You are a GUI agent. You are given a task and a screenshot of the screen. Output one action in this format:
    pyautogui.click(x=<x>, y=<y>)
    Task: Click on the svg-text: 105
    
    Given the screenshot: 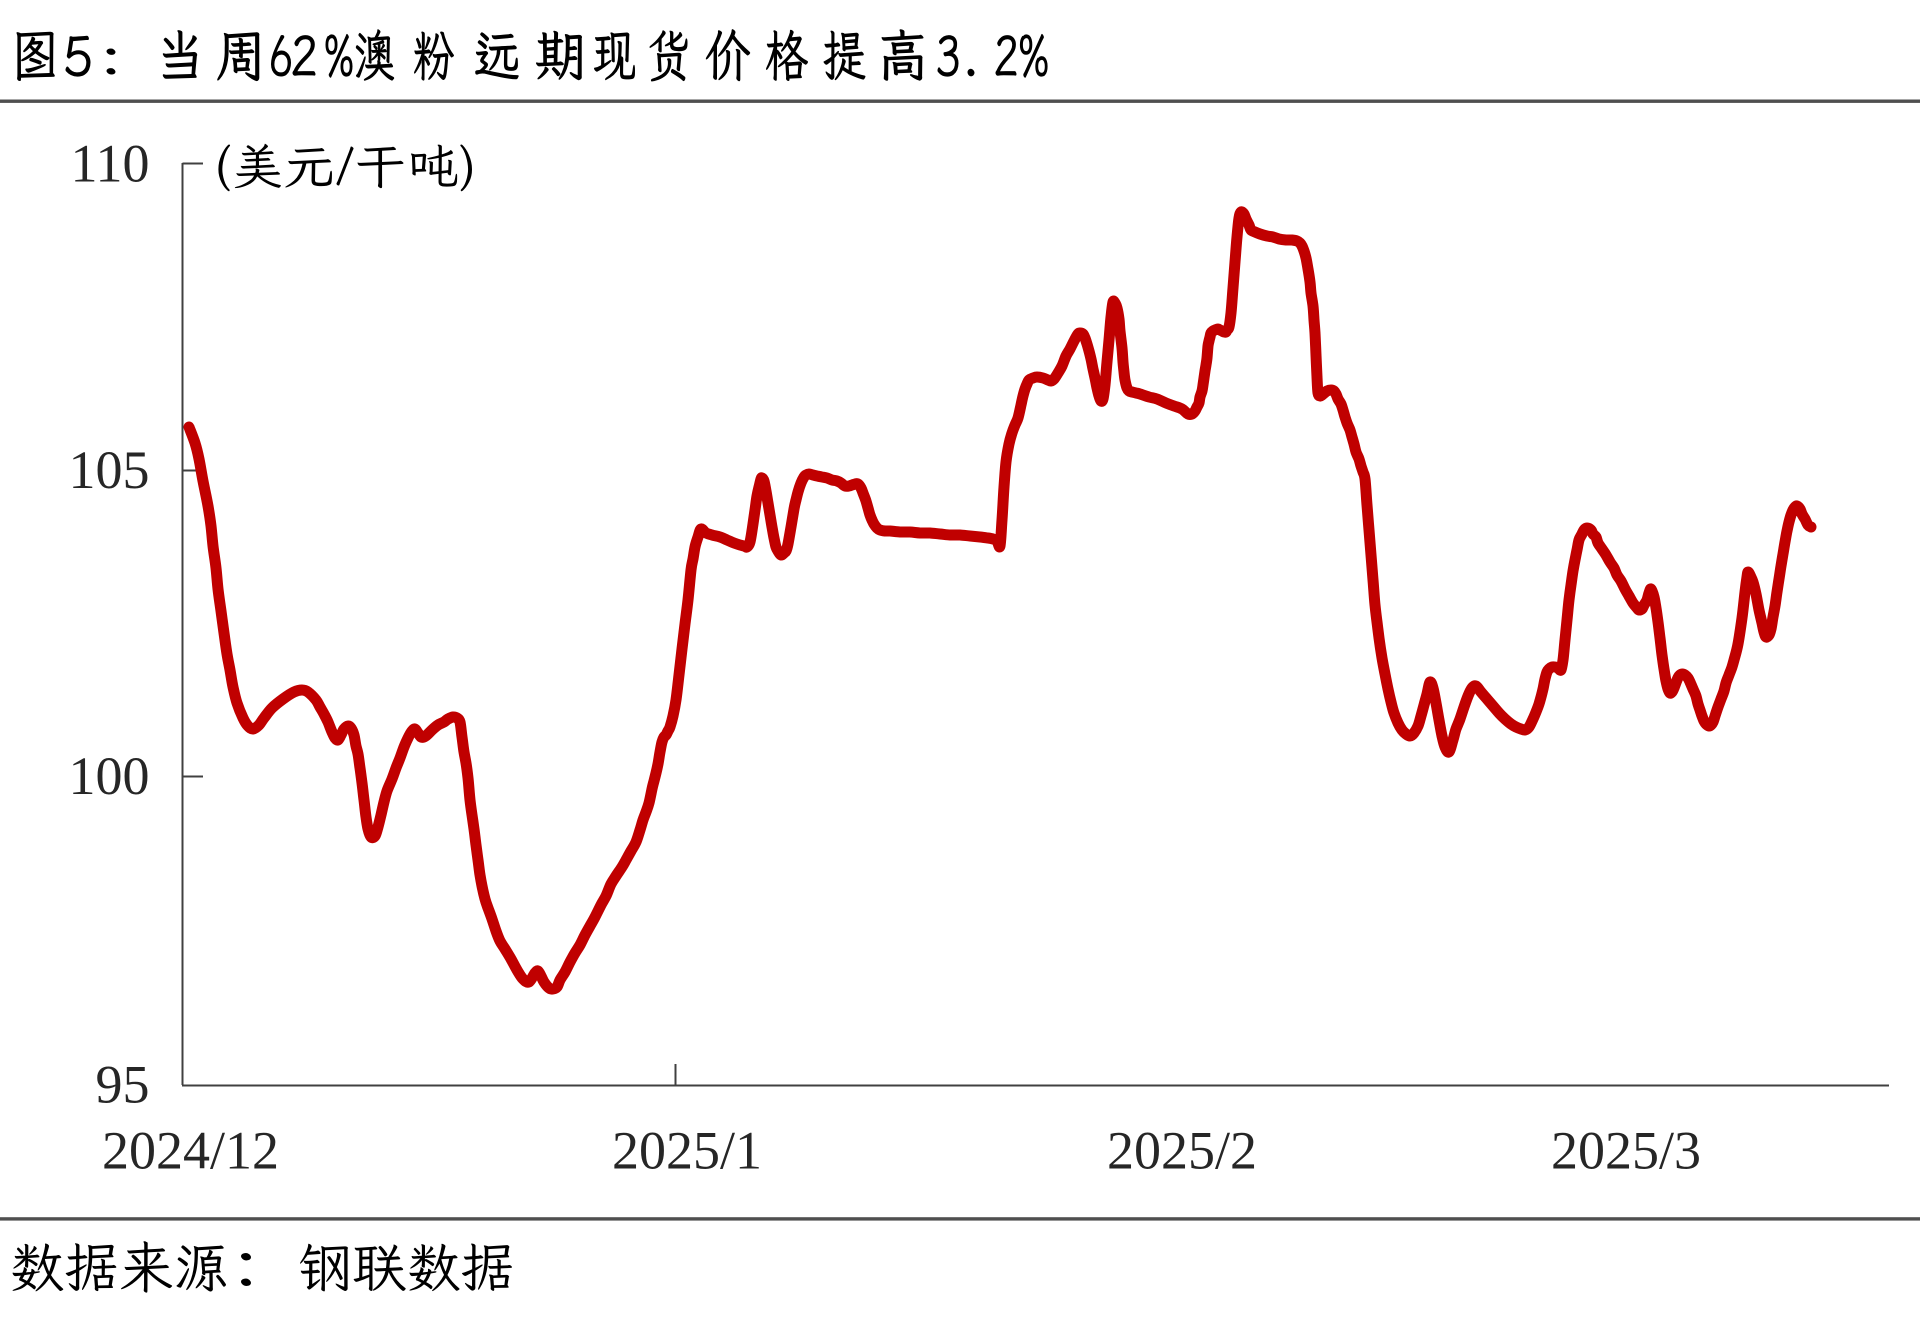 What is the action you would take?
    pyautogui.click(x=109, y=470)
    